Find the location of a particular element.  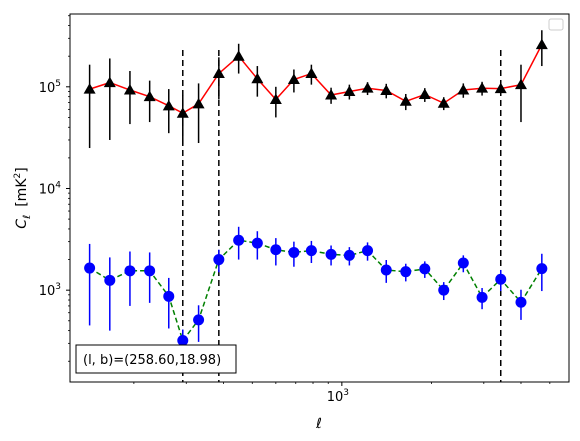

series-line is located at coordinates (316, 79).